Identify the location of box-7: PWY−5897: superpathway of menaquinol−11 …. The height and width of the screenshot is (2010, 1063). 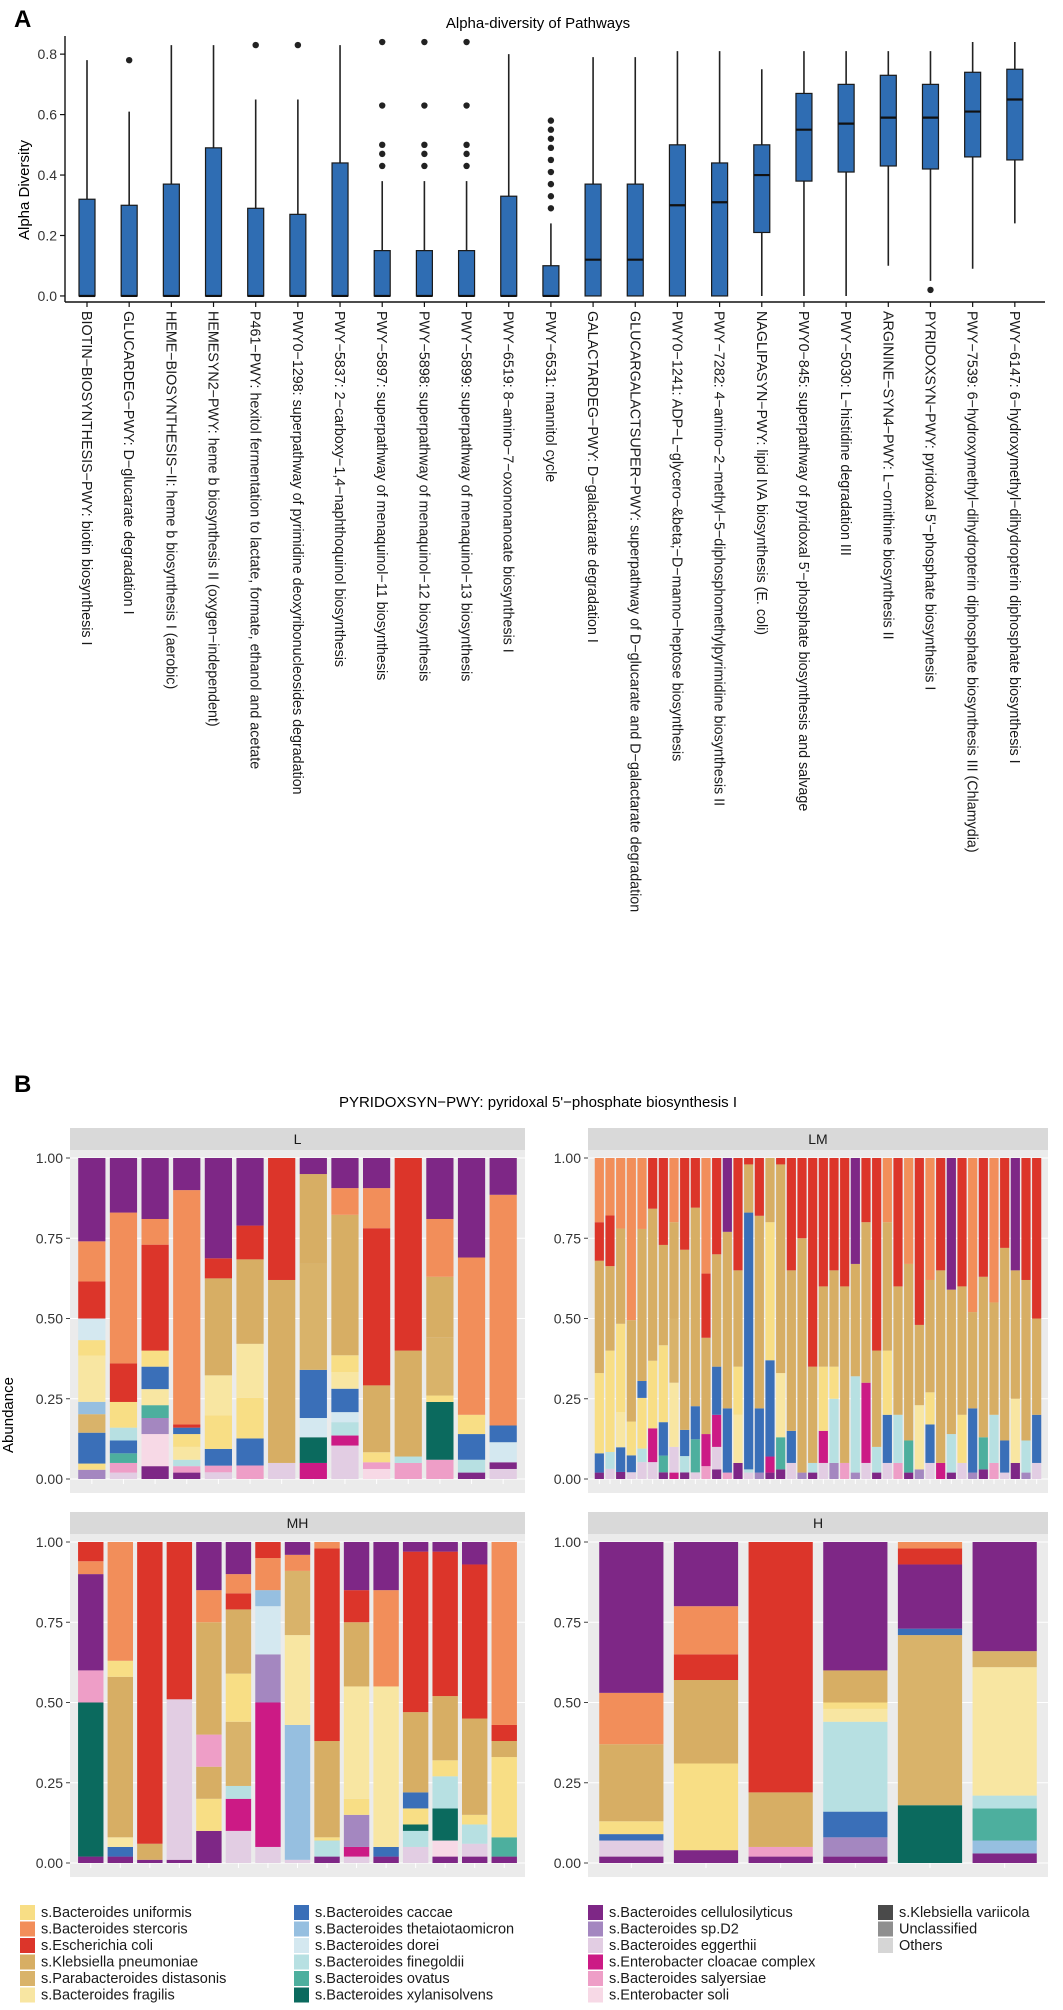
(382, 359).